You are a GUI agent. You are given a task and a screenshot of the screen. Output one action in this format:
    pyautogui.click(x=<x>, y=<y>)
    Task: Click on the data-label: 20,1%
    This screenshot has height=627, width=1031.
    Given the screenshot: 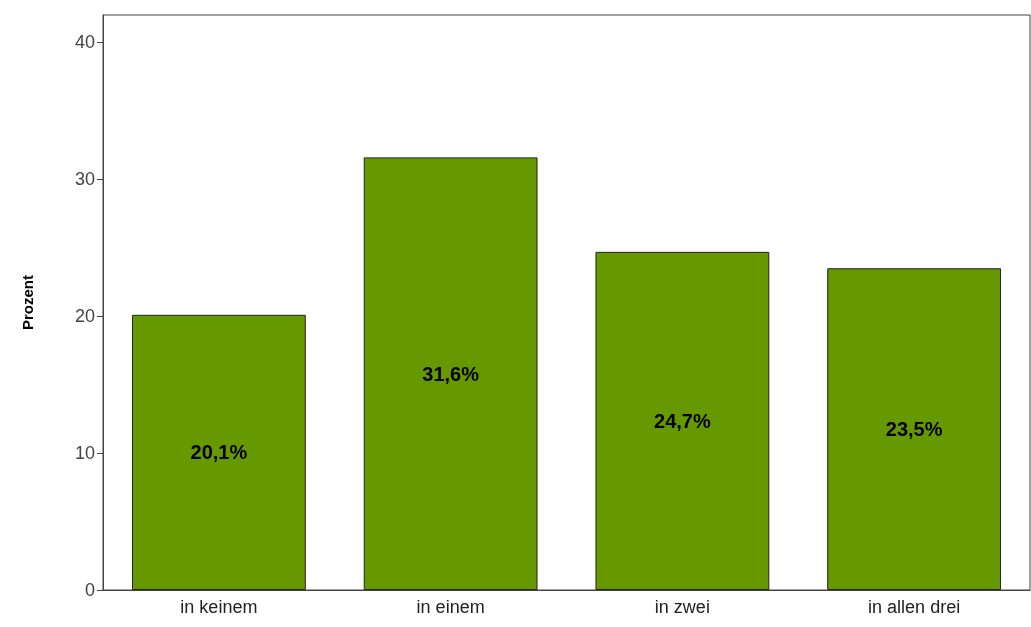 What is the action you would take?
    pyautogui.click(x=219, y=452)
    